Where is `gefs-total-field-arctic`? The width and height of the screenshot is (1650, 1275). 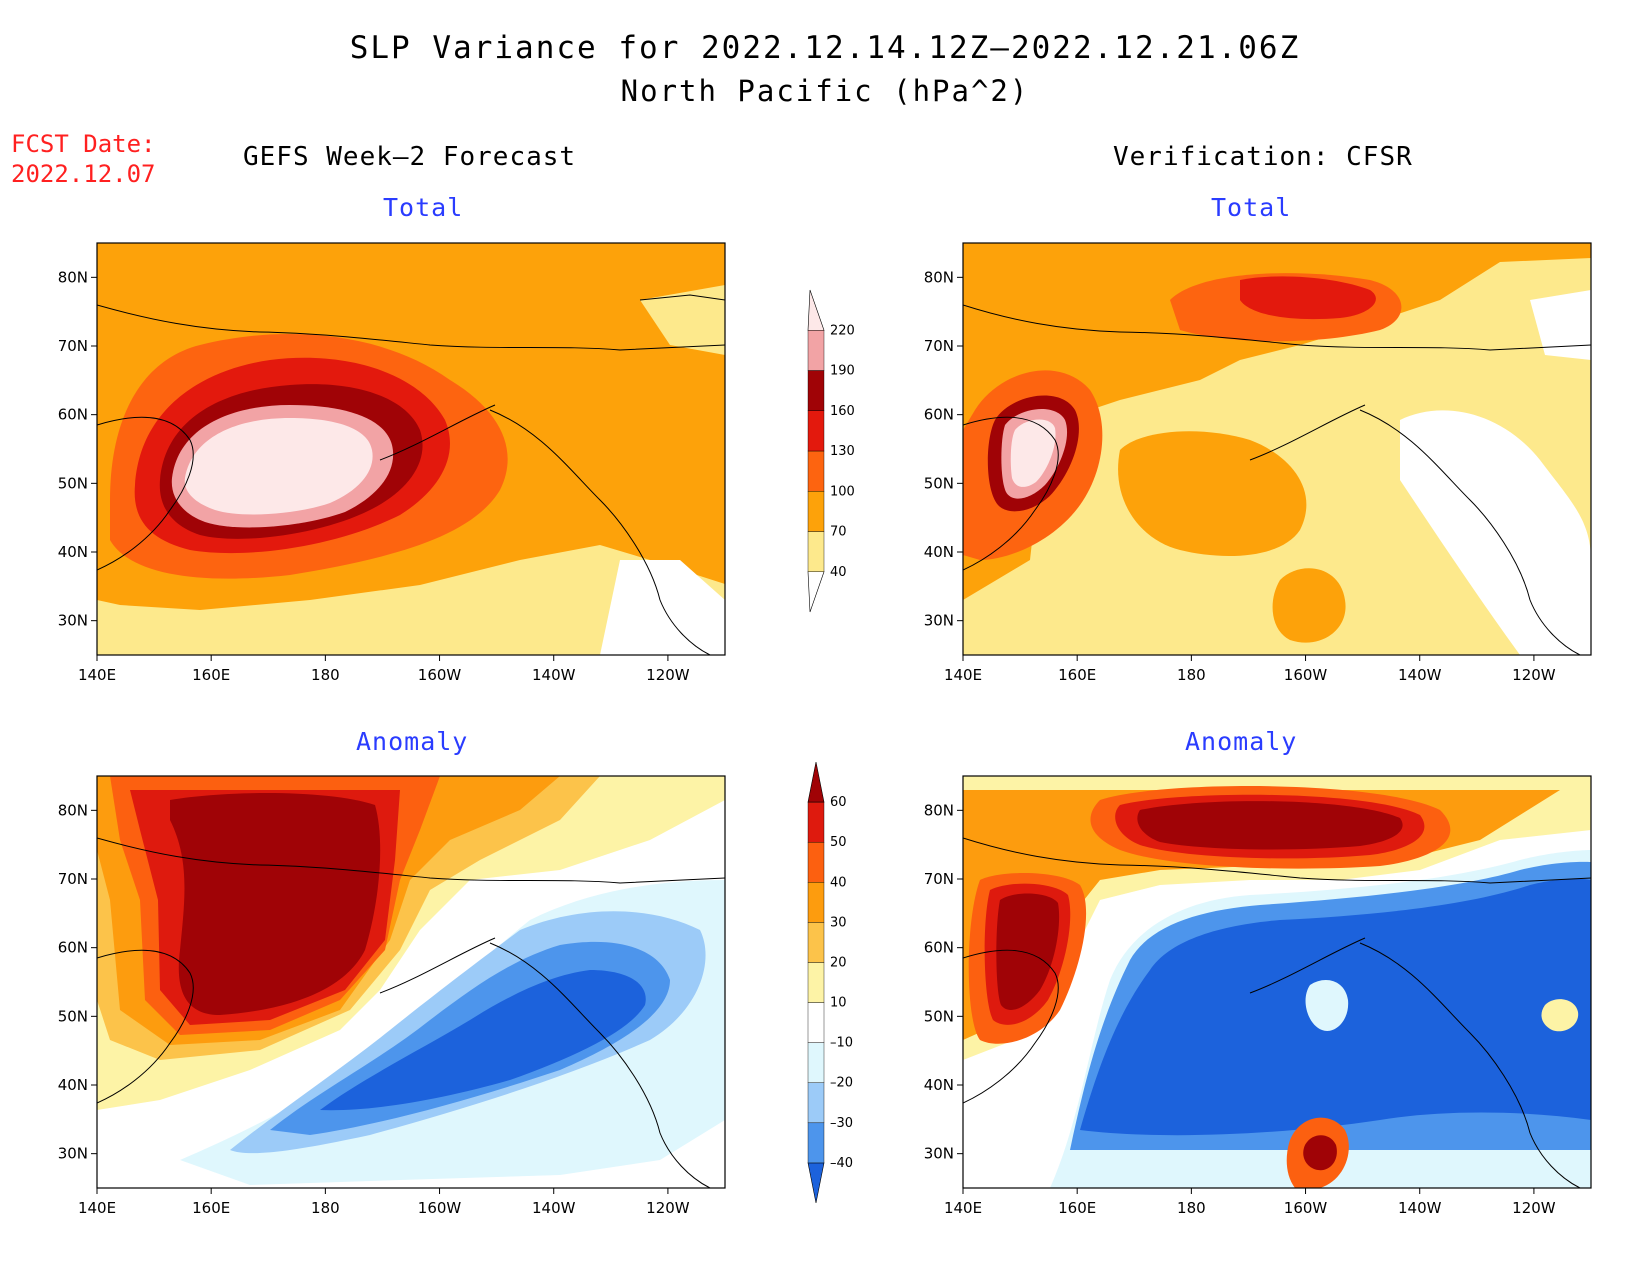
gefs-total-field-arctic is located at coordinates (682, 320).